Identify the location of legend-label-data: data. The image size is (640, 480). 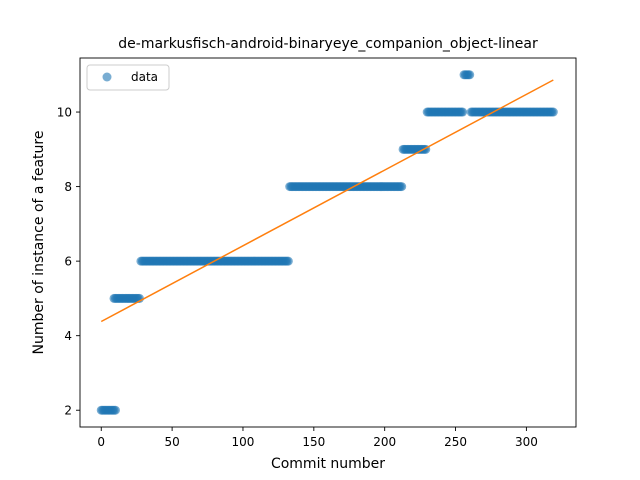
(144, 77).